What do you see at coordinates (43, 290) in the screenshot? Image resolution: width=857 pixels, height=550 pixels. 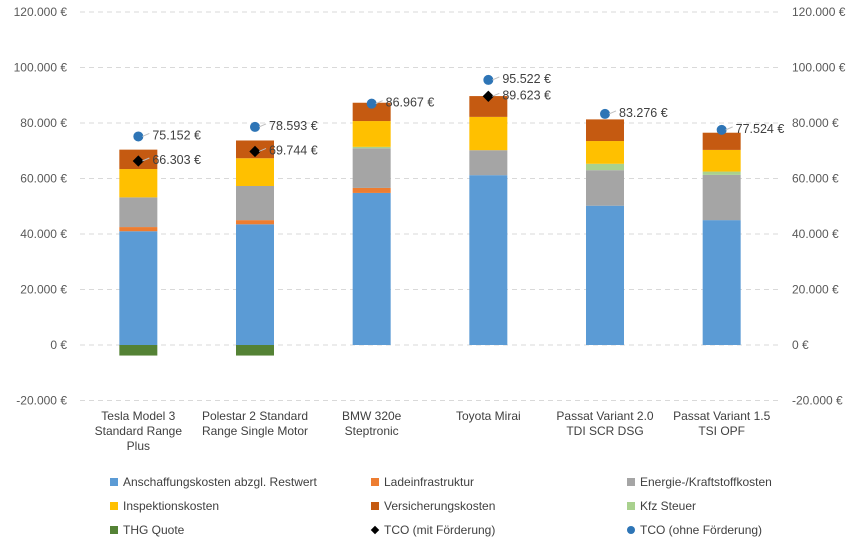 I see `y-tick-label-left: 20.000 €` at bounding box center [43, 290].